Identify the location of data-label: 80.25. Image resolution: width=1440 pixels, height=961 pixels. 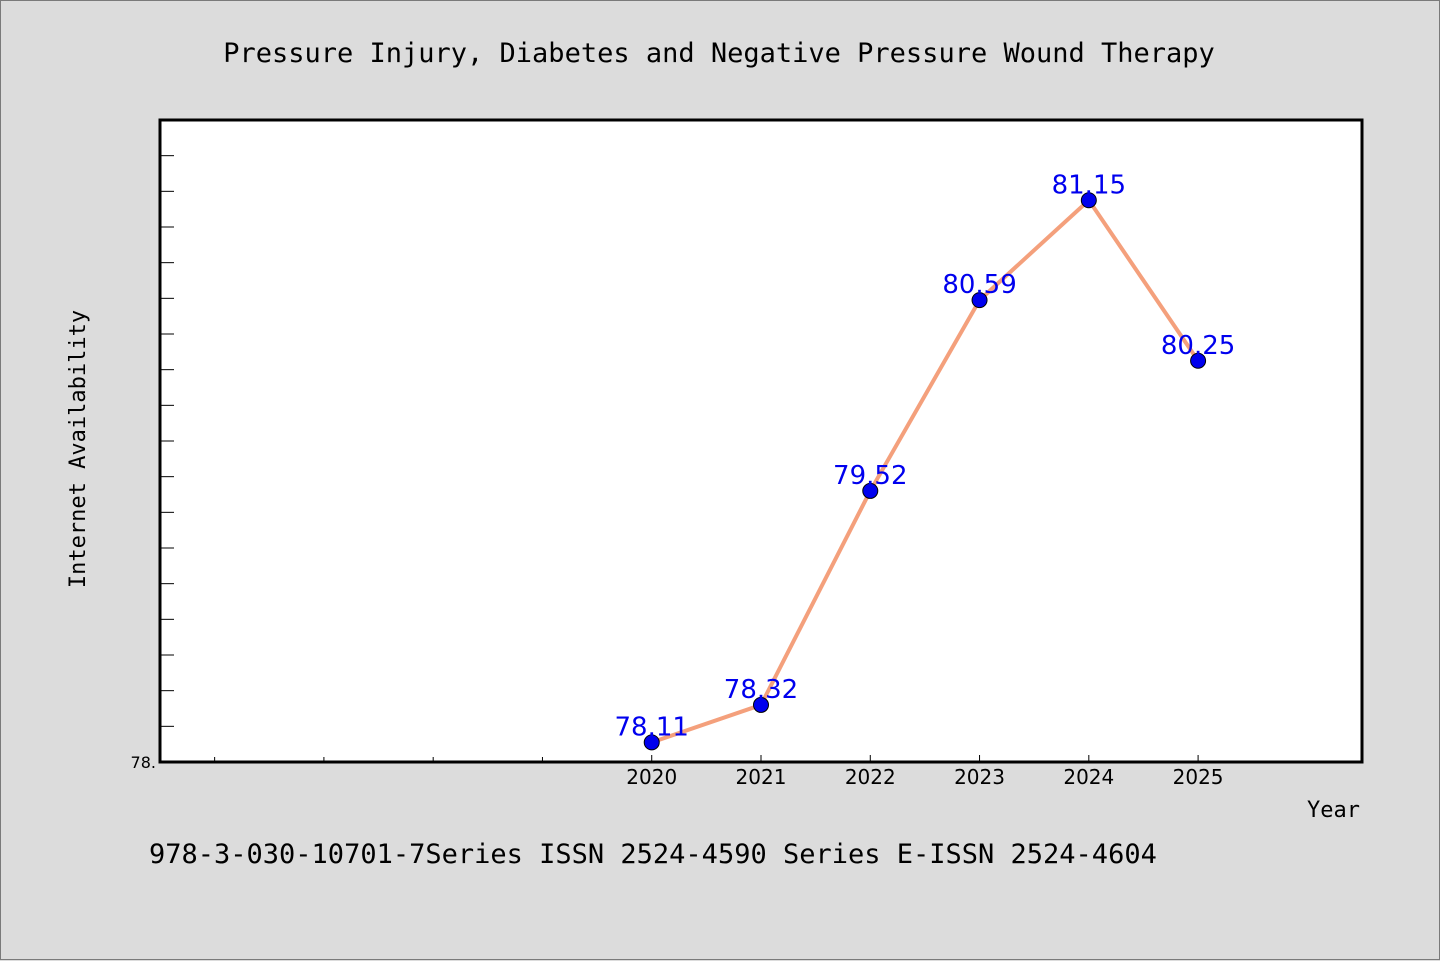
(1198, 346).